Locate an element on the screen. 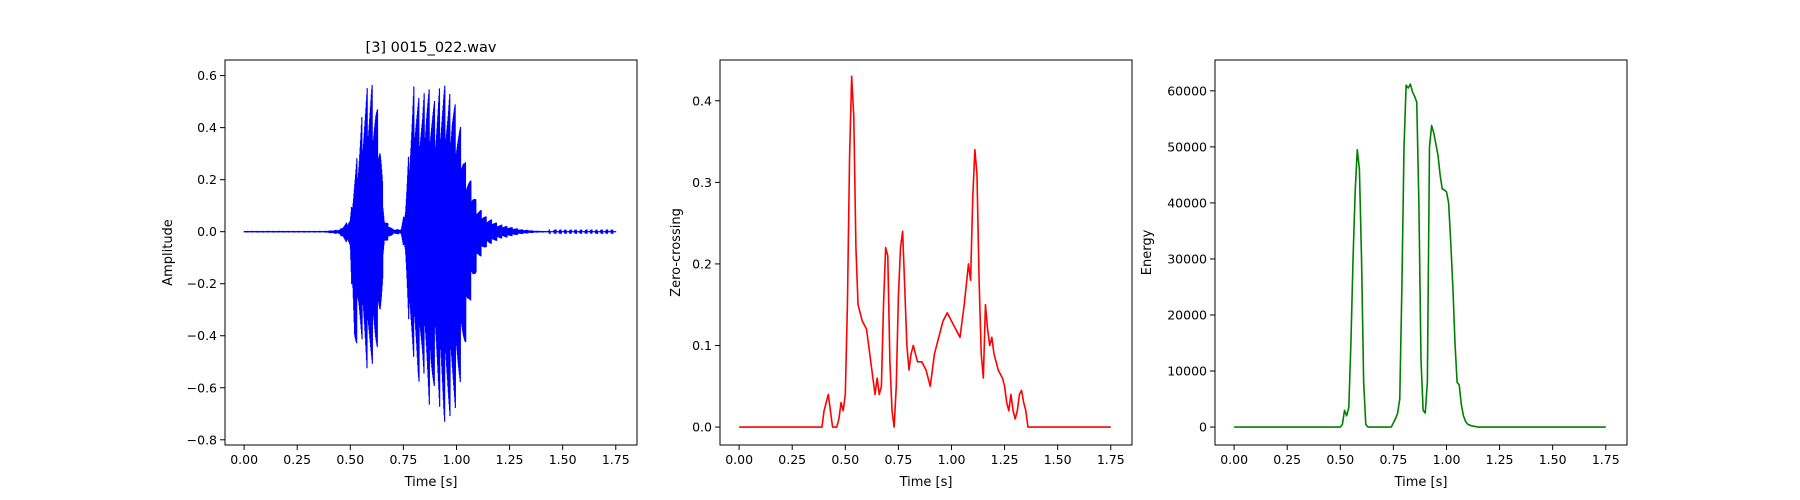 Image resolution: width=1800 pixels, height=500 pixels. chart-title: [3] 0015_022.wav is located at coordinates (431, 48).